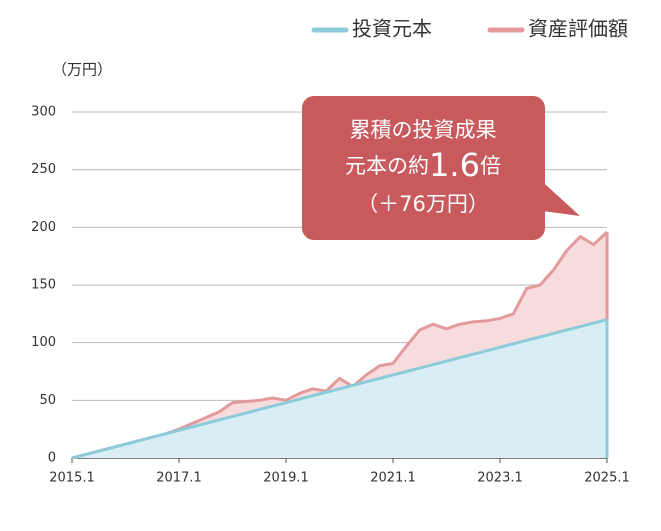 This screenshot has width=661, height=531. Describe the element at coordinates (387, 166) in the screenshot. I see `callout-text: 元本の約` at that location.